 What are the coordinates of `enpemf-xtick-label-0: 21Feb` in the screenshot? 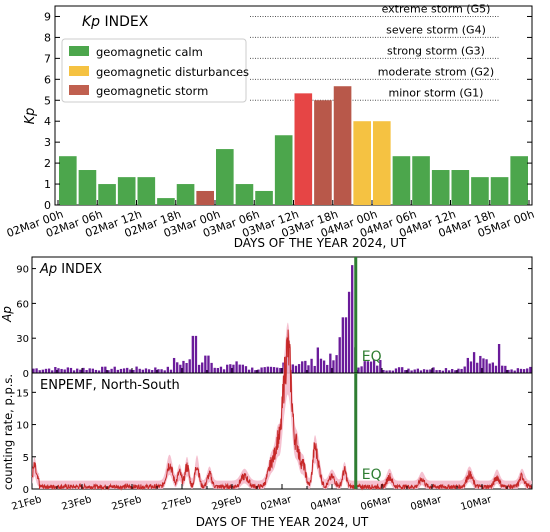 It's located at (27, 503).